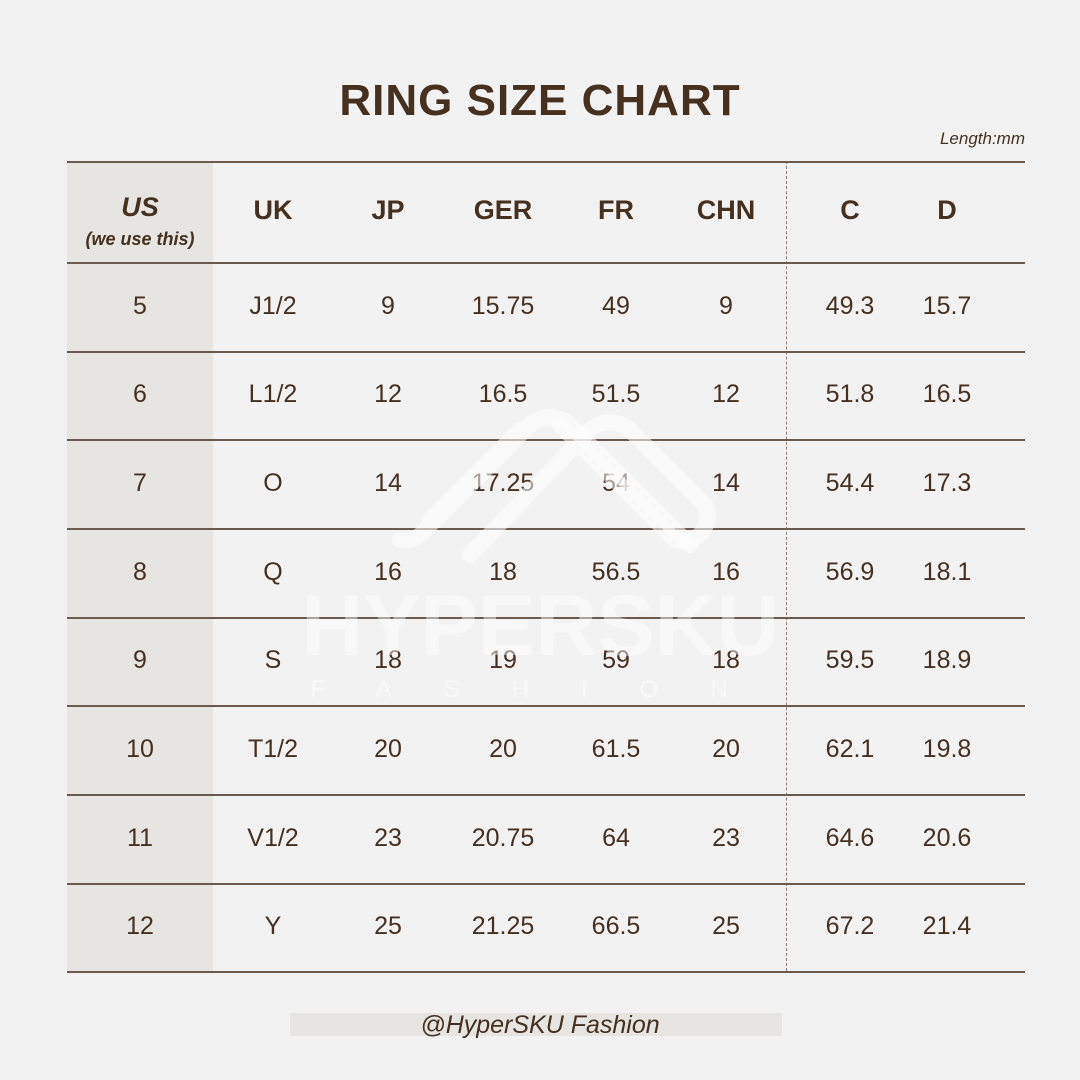  I want to click on table-cell-fr: 56.5, so click(616, 571).